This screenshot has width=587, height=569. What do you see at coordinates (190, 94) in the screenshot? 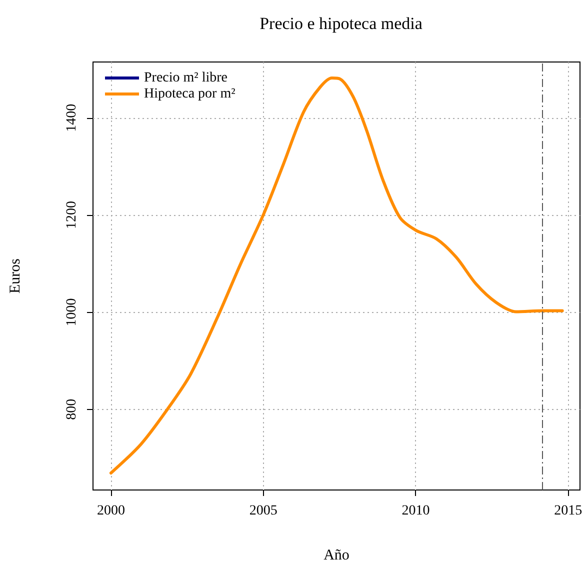
I see `legend-label: Hipoteca por m²` at bounding box center [190, 94].